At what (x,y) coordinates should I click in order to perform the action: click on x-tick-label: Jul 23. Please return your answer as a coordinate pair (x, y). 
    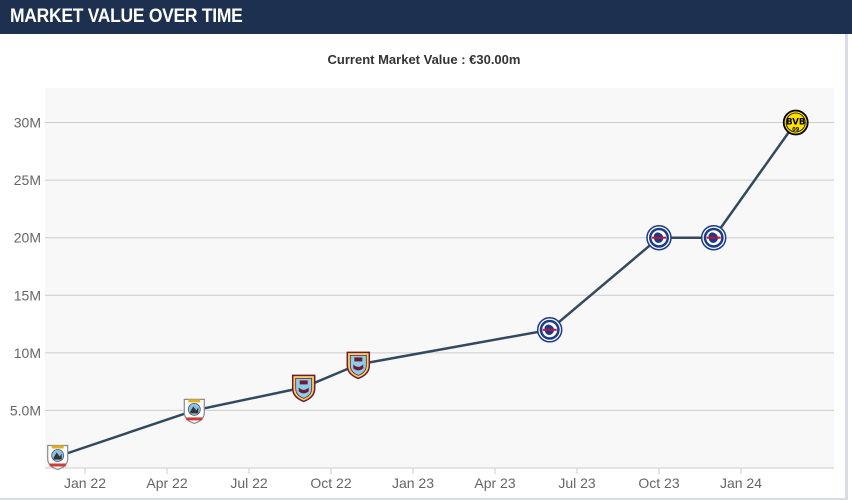
    Looking at the image, I should click on (577, 483).